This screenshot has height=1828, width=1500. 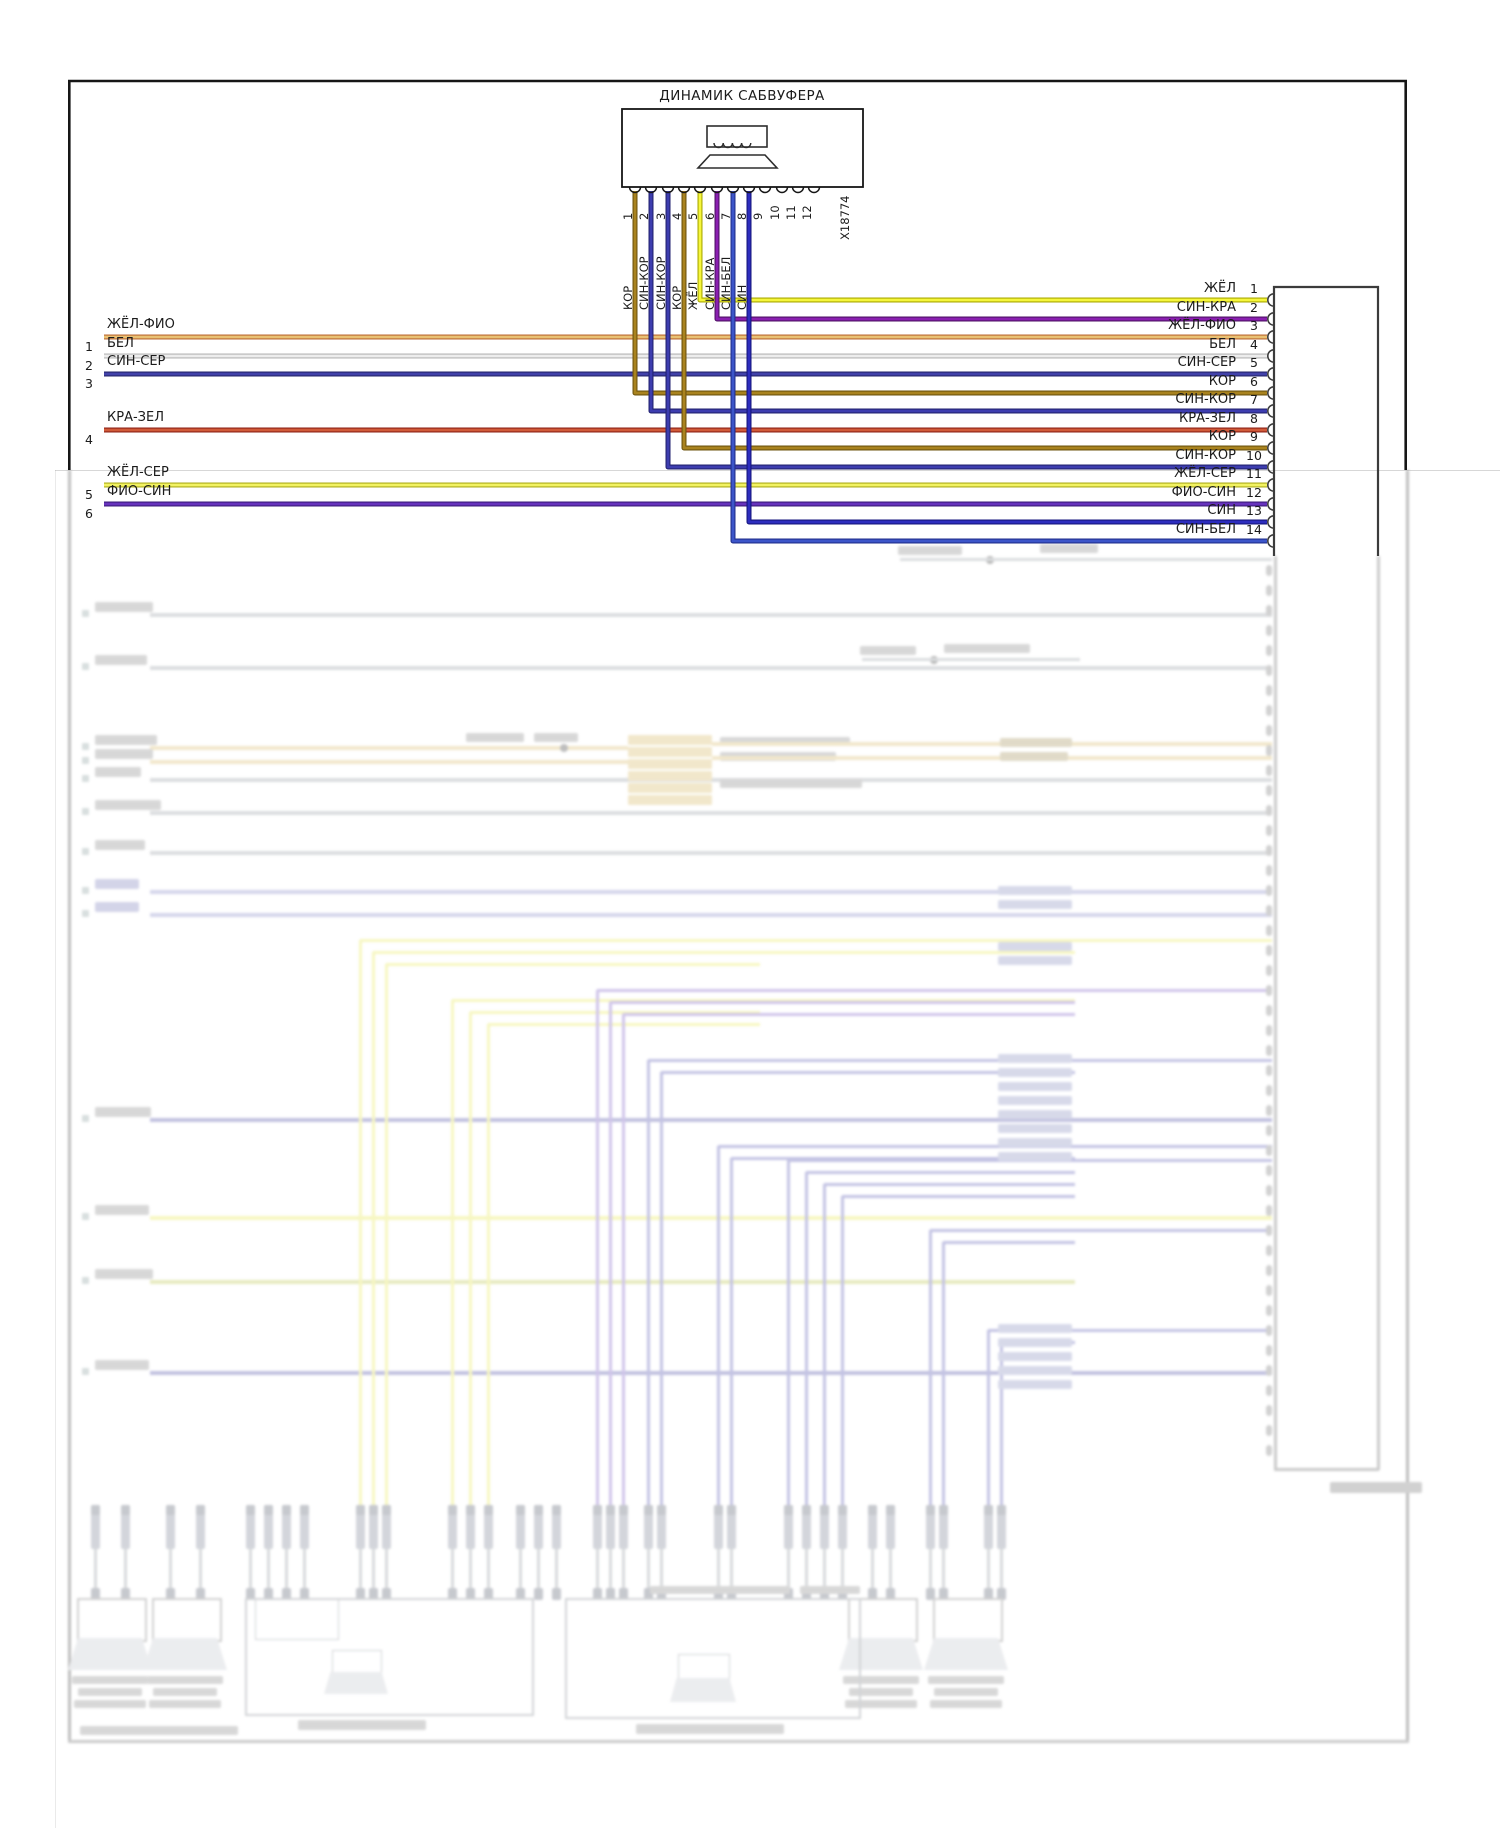 What do you see at coordinates (1326, 1469) in the screenshot?
I see `faded-connector-bottom` at bounding box center [1326, 1469].